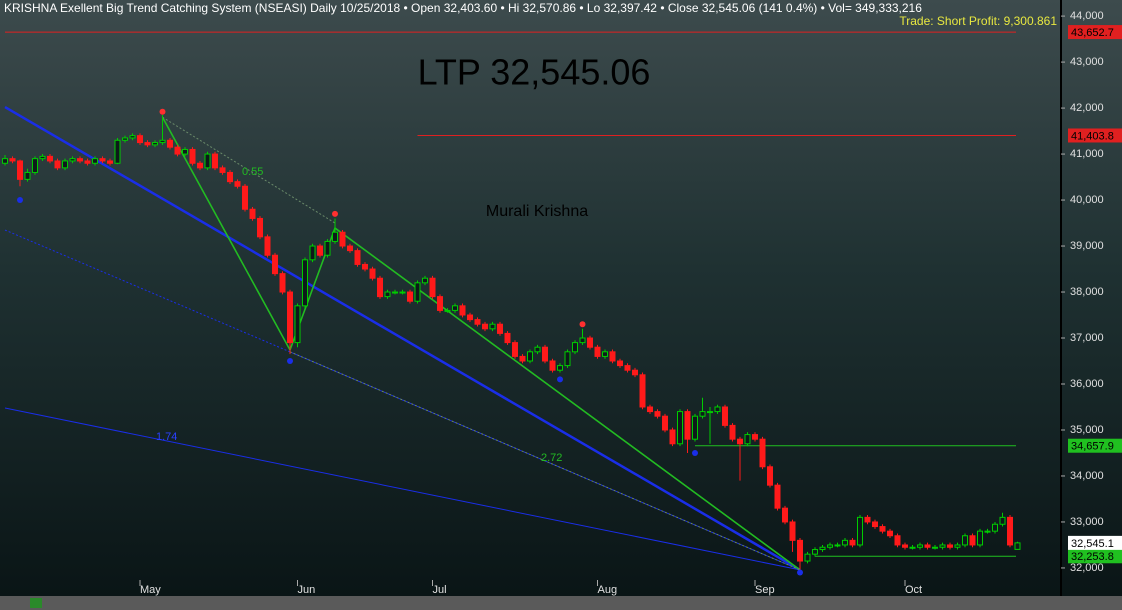 This screenshot has height=610, width=1122. What do you see at coordinates (1092, 544) in the screenshot?
I see `price-tag-label: 32,545.1` at bounding box center [1092, 544].